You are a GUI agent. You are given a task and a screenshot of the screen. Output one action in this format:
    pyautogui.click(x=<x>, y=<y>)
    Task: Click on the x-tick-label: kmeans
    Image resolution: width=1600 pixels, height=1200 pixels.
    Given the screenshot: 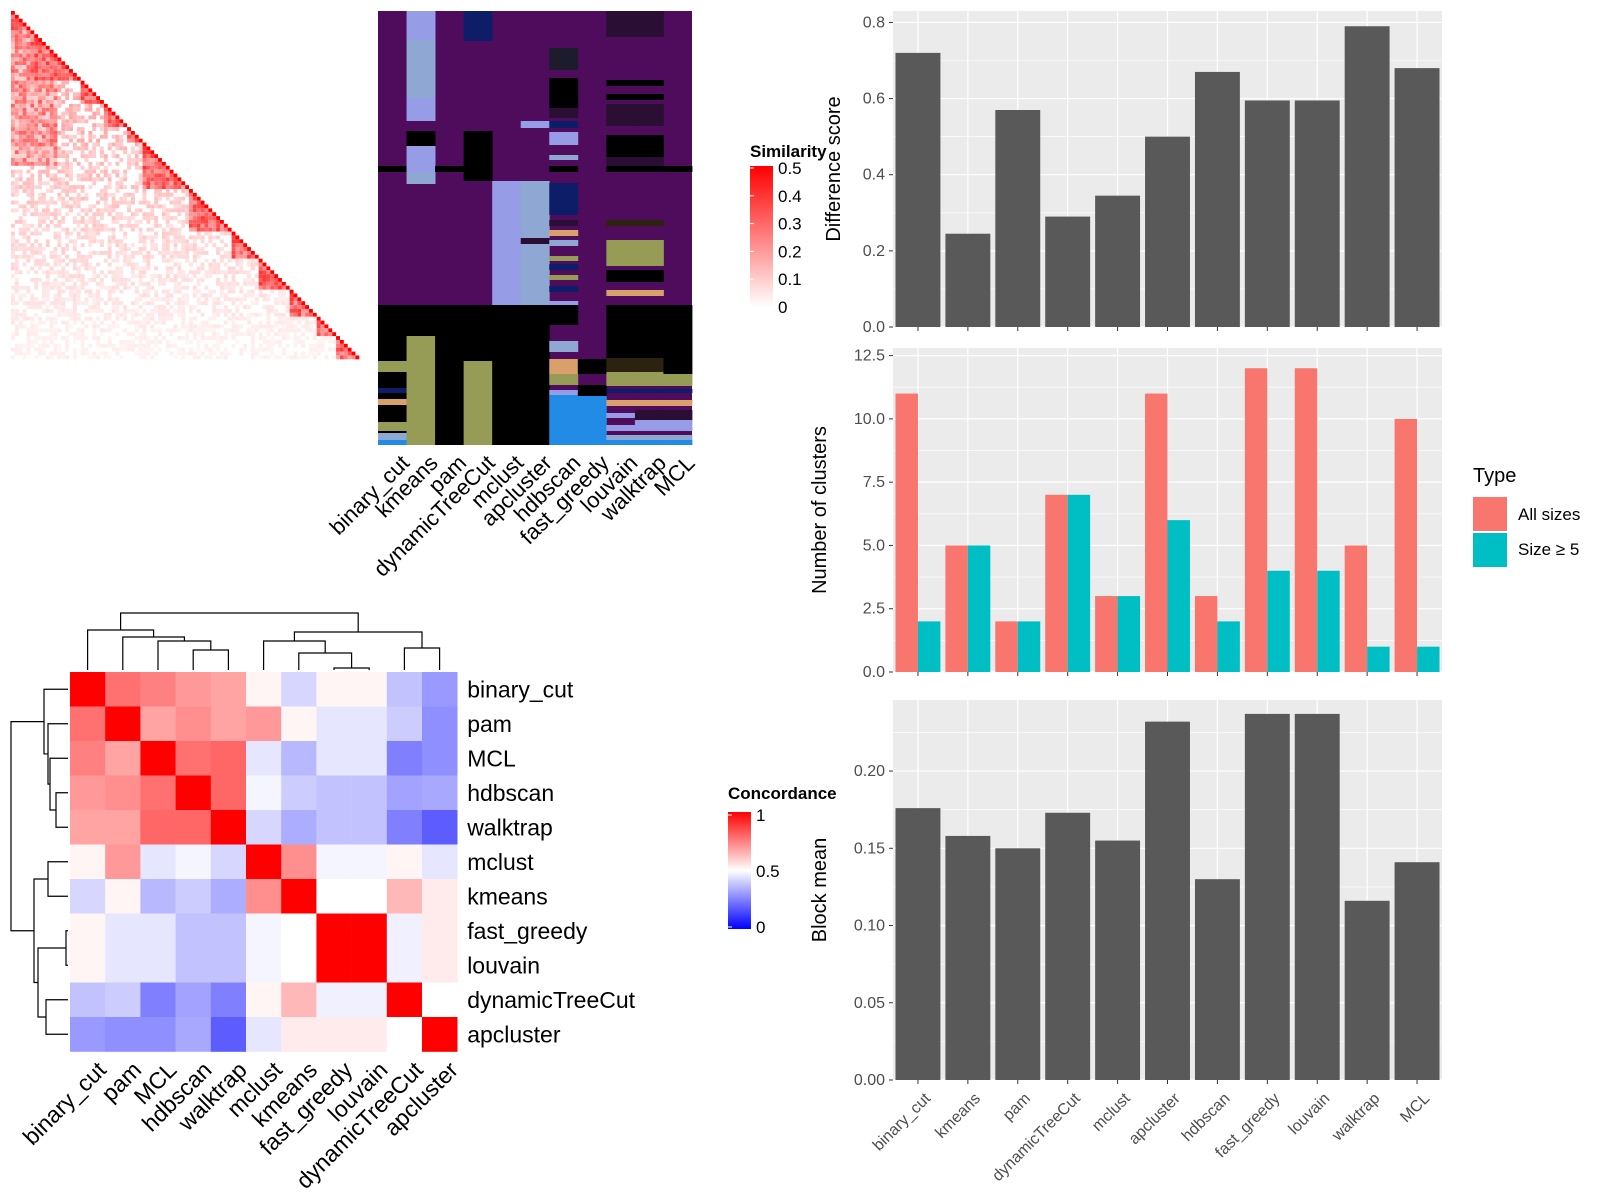 What is the action you would take?
    pyautogui.click(x=958, y=1116)
    